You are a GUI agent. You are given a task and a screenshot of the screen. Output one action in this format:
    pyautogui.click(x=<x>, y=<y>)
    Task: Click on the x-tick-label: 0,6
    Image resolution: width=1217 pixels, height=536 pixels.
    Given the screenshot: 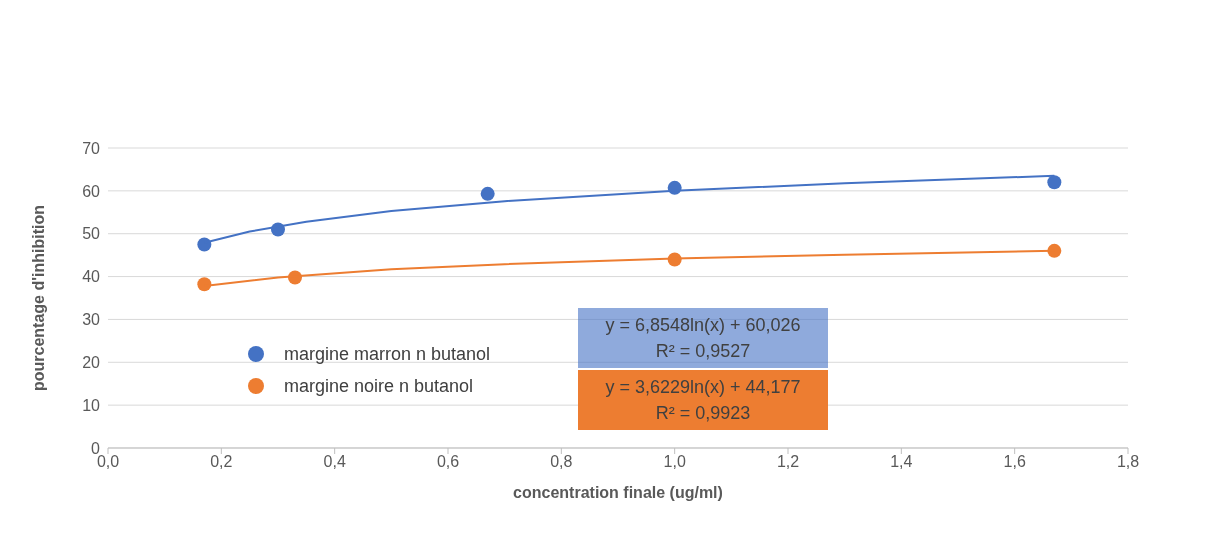 What is the action you would take?
    pyautogui.click(x=448, y=462)
    